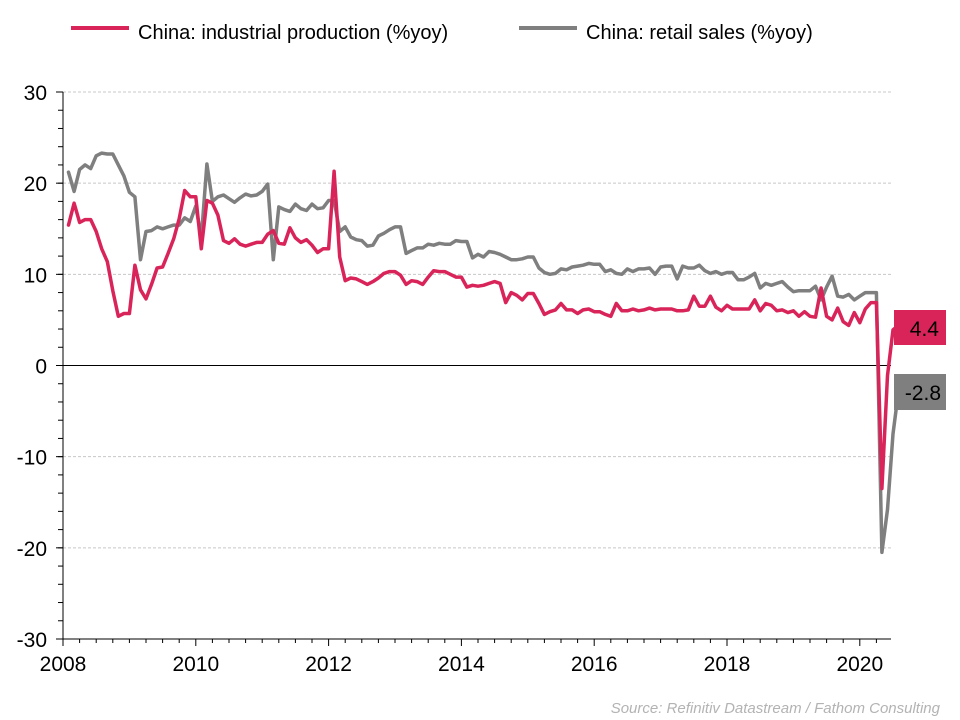 The image size is (960, 720). I want to click on end-label-box-retail-sales, so click(920, 392).